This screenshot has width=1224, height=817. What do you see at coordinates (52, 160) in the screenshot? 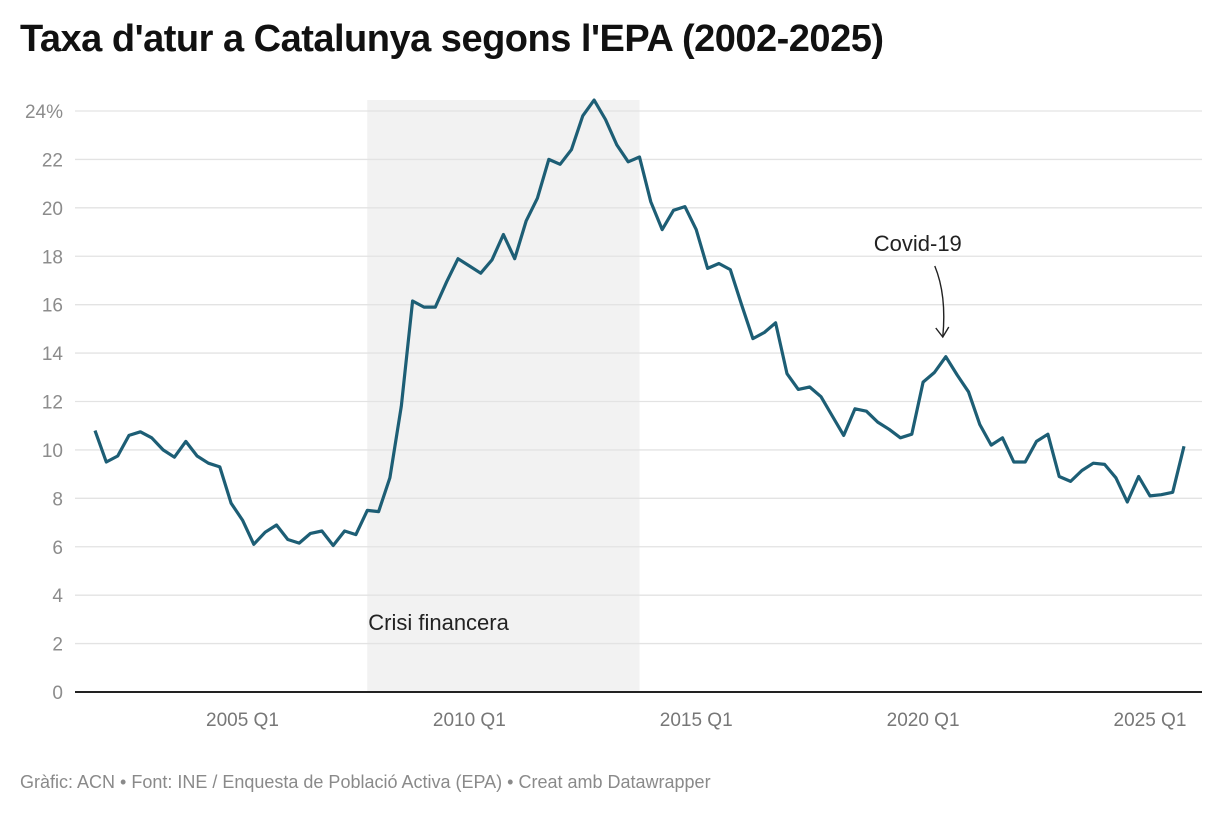
I see `y-tick-label: 22` at bounding box center [52, 160].